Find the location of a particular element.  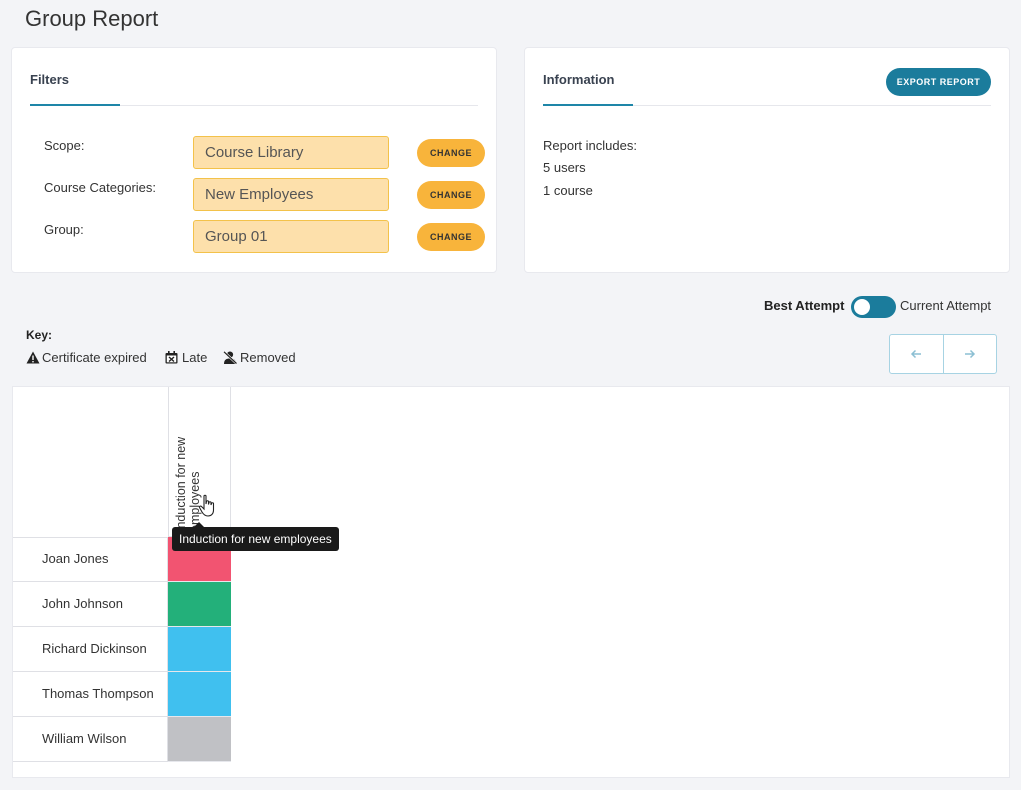

course-categories-field: New Employees is located at coordinates (291, 194).